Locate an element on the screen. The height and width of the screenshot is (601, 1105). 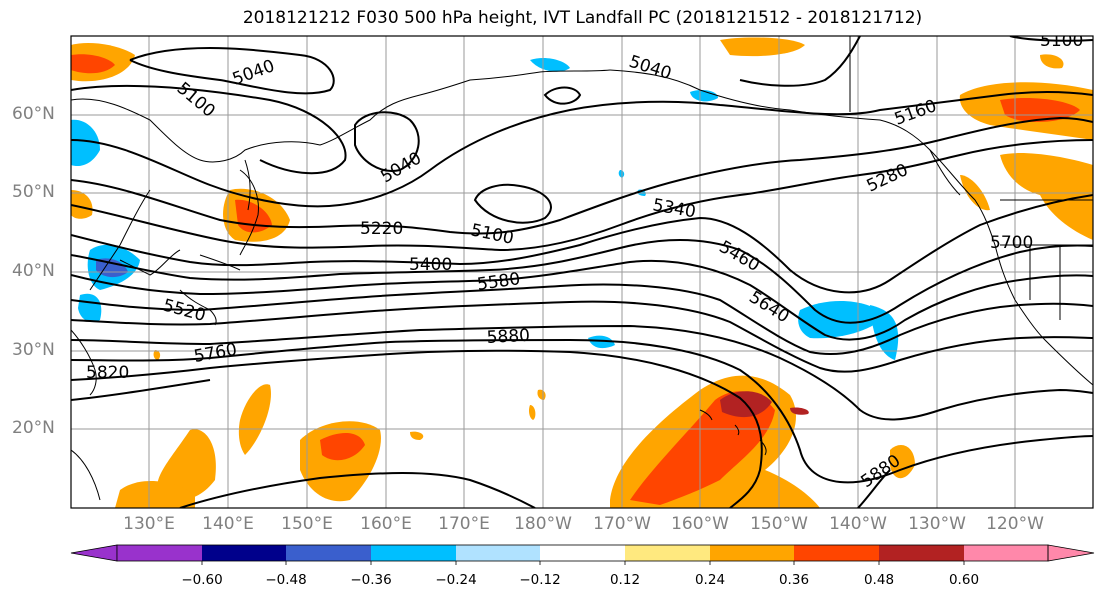
lon-label: 150°W is located at coordinates (779, 524).